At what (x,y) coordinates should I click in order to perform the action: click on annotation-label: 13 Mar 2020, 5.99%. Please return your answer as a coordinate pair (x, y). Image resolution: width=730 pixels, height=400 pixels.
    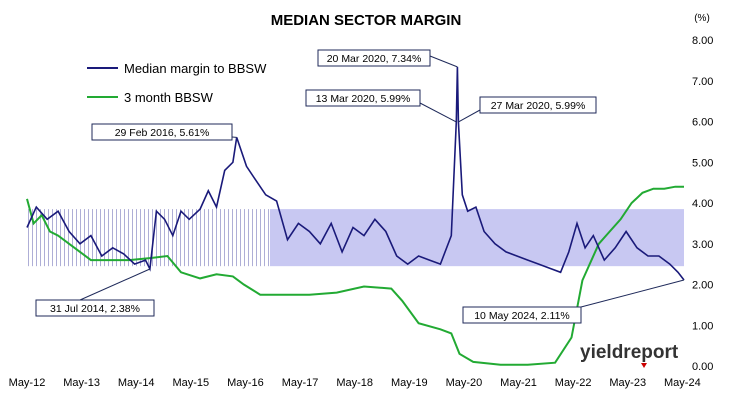
    Looking at the image, I should click on (363, 99).